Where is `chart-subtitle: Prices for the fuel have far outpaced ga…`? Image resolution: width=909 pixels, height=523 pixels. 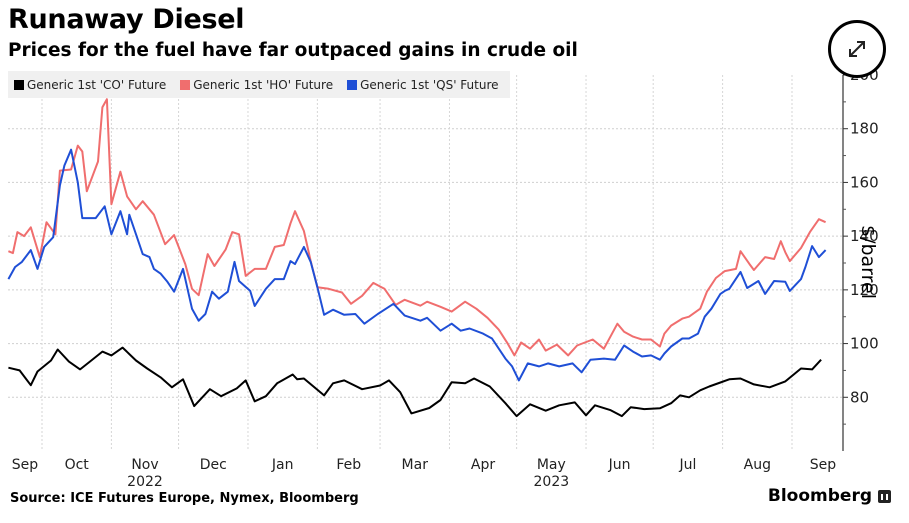
chart-subtitle: Prices for the fuel have far outpaced ga… is located at coordinates (293, 50).